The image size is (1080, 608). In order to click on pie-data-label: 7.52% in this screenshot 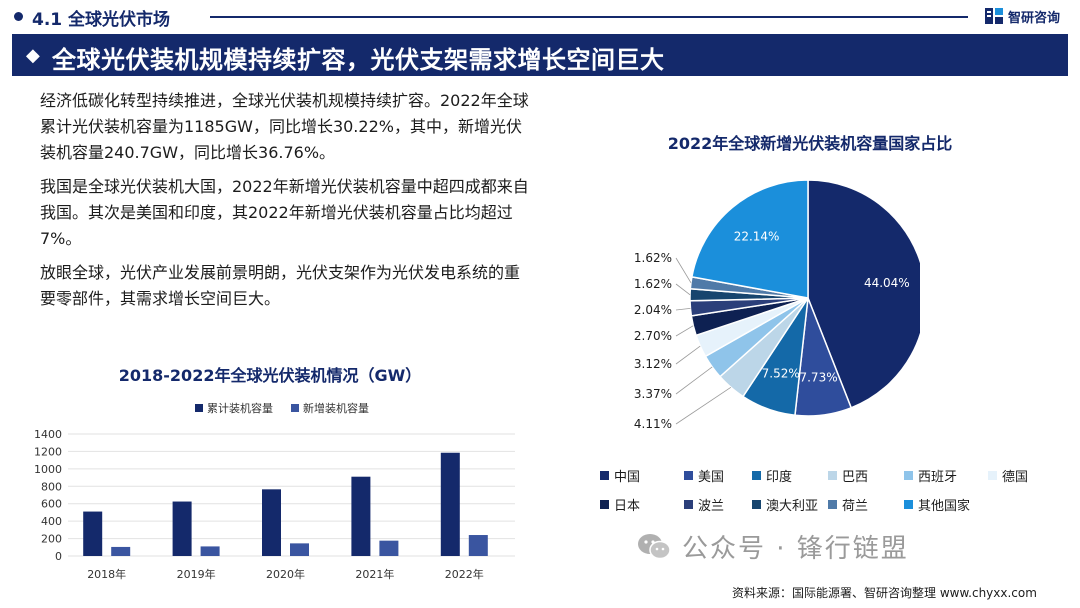, I will do `click(781, 373)`.